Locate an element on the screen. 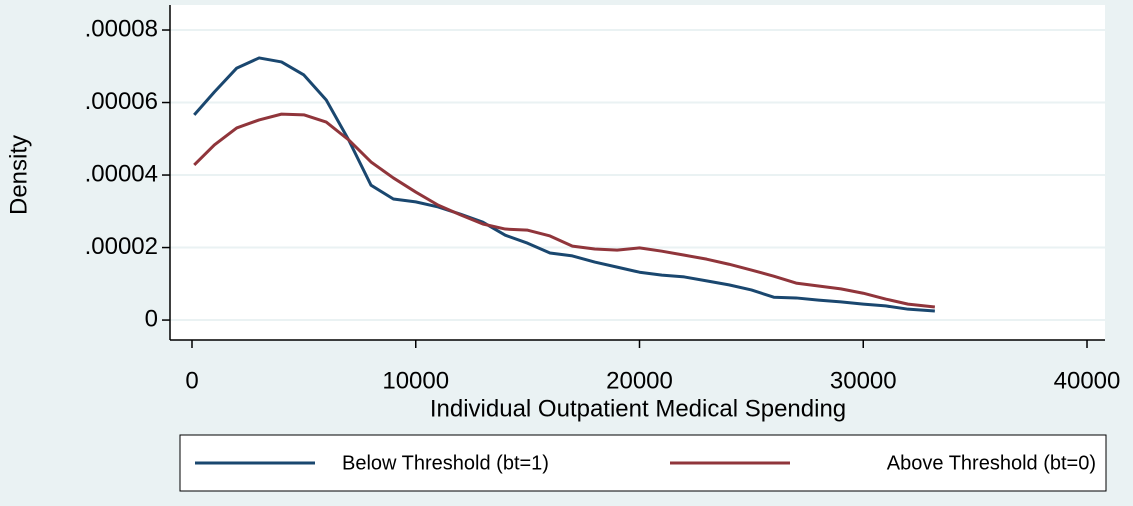 The image size is (1133, 506). legend-label: Above Threshold (bt=0) is located at coordinates (991, 463).